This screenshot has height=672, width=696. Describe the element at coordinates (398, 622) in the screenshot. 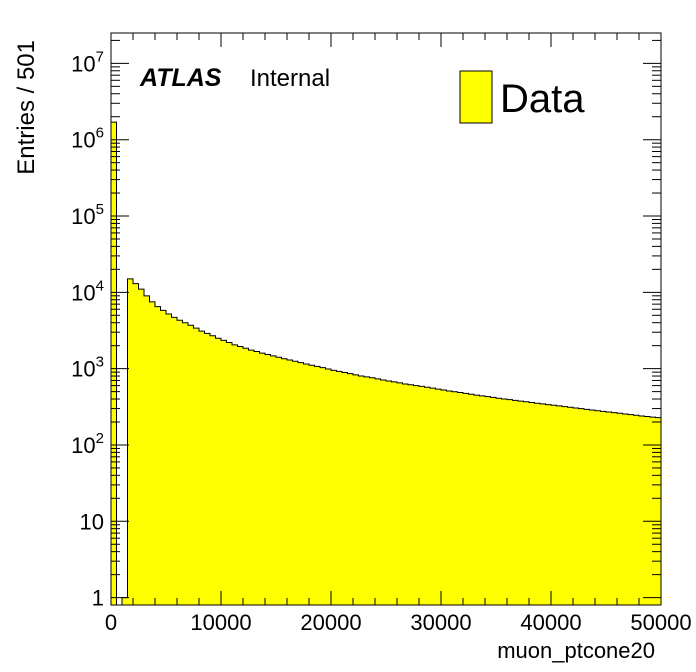

I see `x-tick-labels: 0 10000 20000 30000 40000 50000` at that location.